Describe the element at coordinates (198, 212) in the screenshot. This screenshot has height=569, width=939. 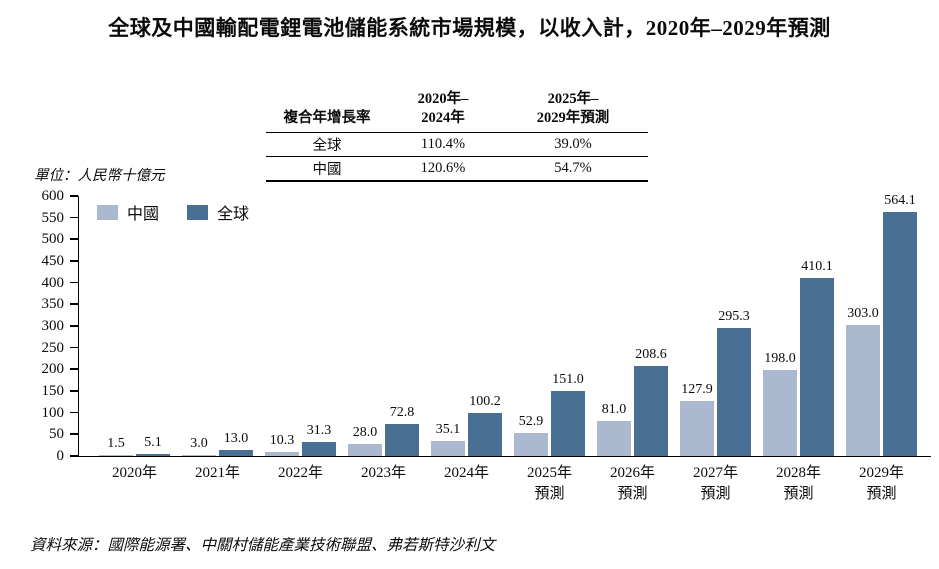
I see `legend-swatch-global` at that location.